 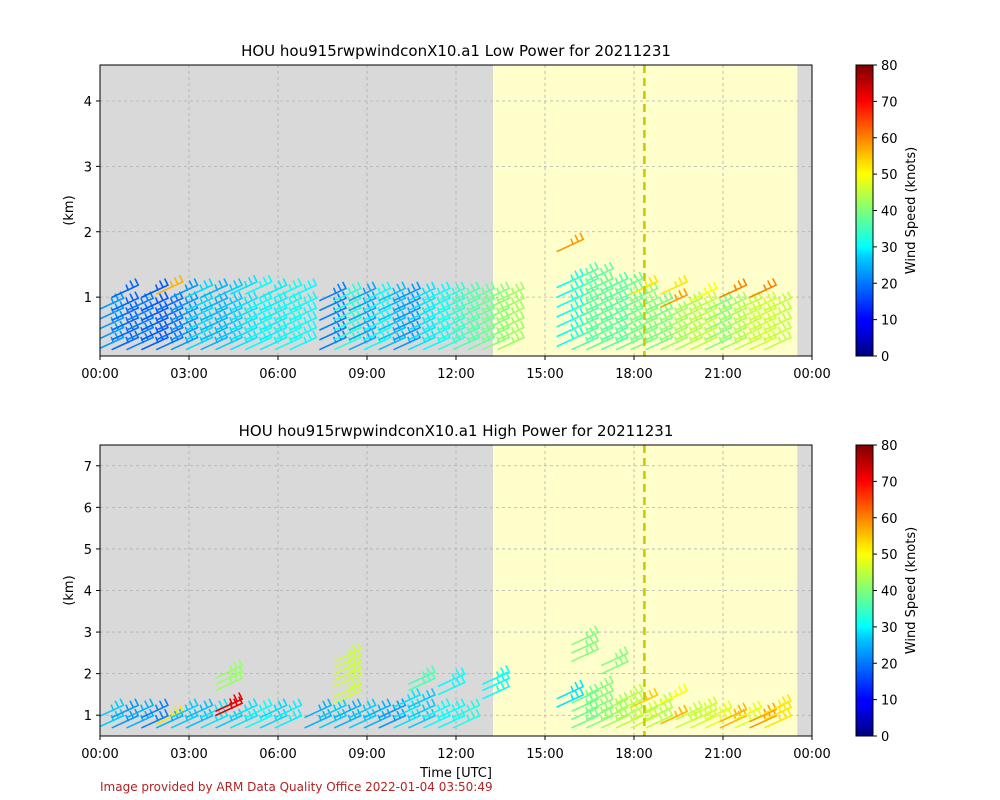 What do you see at coordinates (88, 102) in the screenshot?
I see `y-tick-label: 4` at bounding box center [88, 102].